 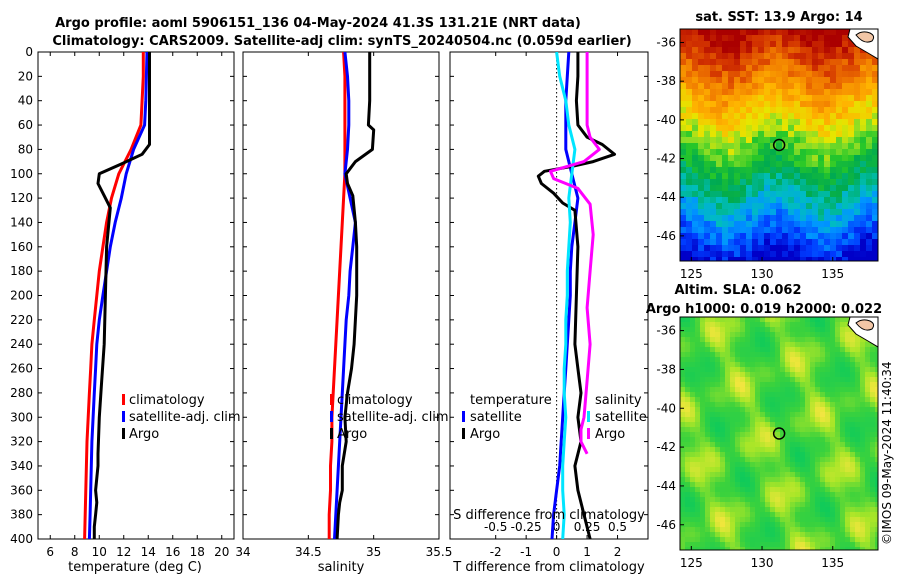 What do you see at coordinates (575, 253) in the screenshot?
I see `series-line-salinity-argo` at bounding box center [575, 253].